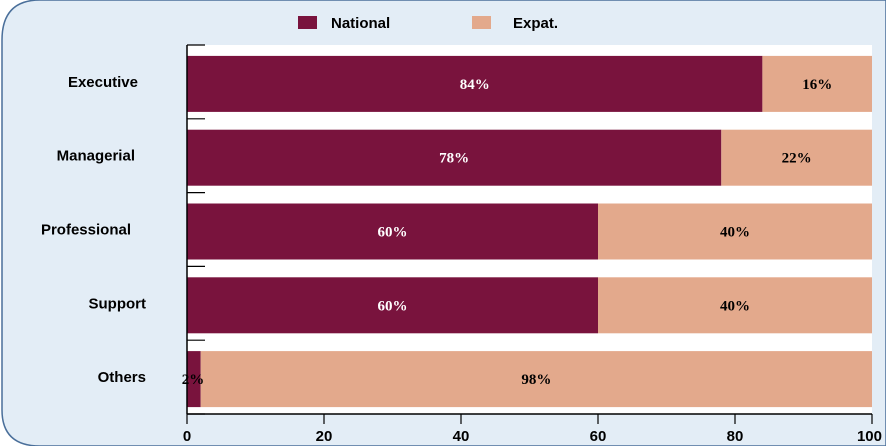 Image resolution: width=886 pixels, height=446 pixels. I want to click on data-label: 22%, so click(797, 159).